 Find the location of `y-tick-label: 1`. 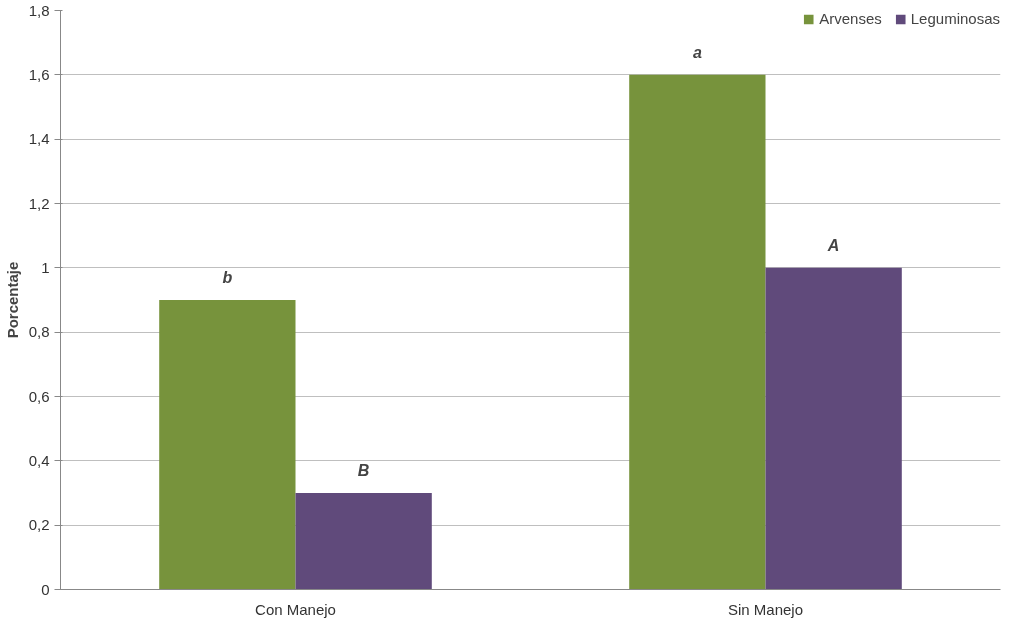

y-tick-label: 1 is located at coordinates (45, 267).